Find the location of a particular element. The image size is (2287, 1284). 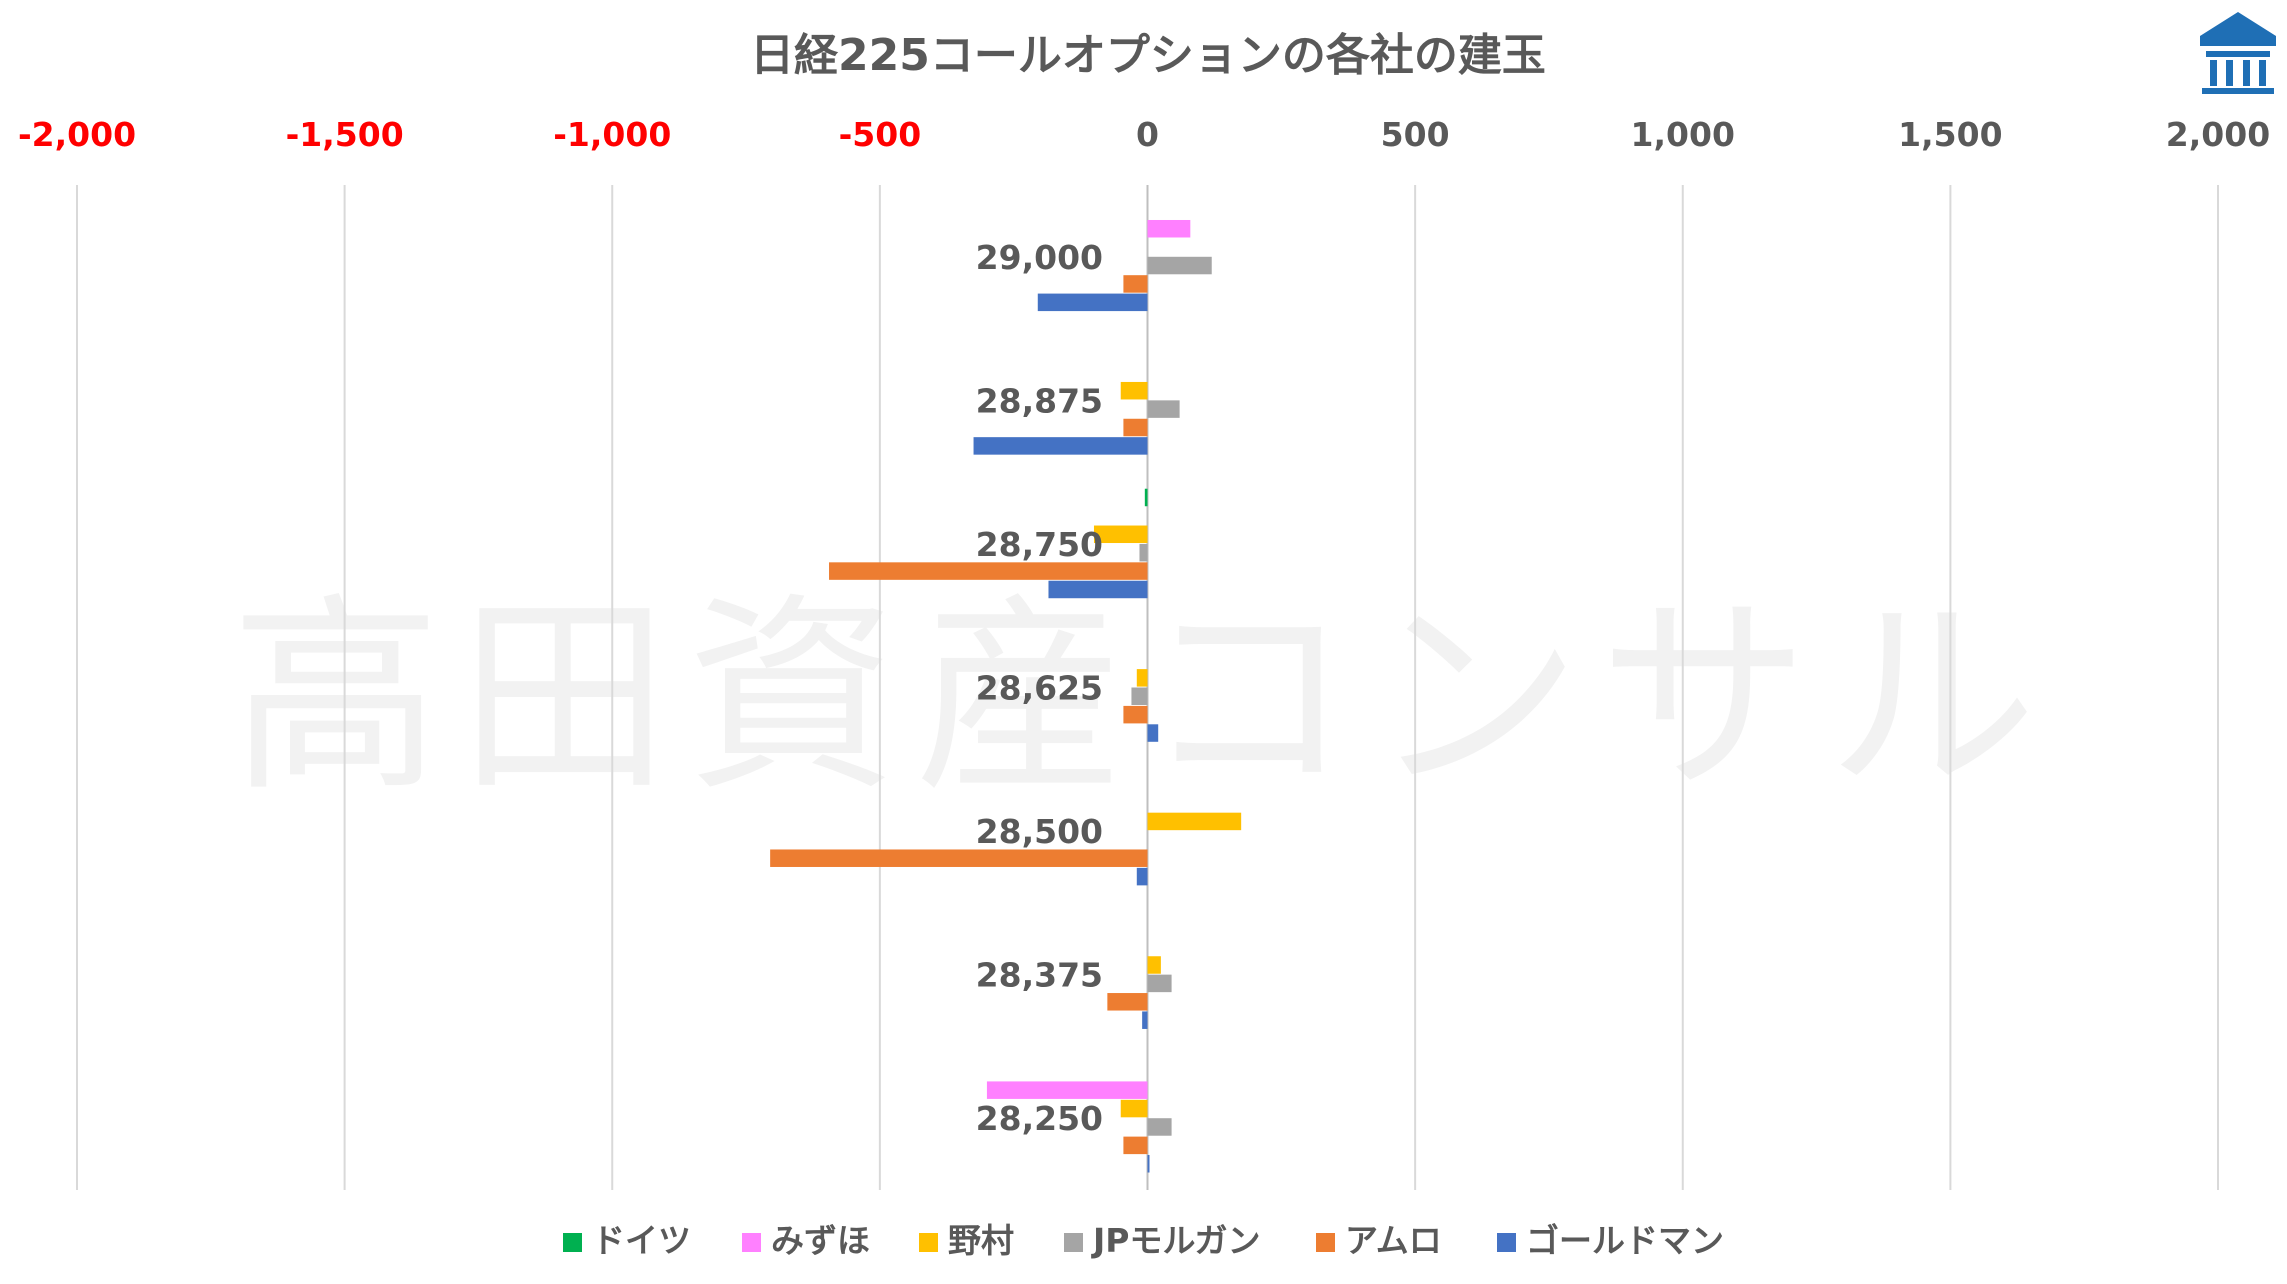

x-tick-label: -1,500 is located at coordinates (345, 134).